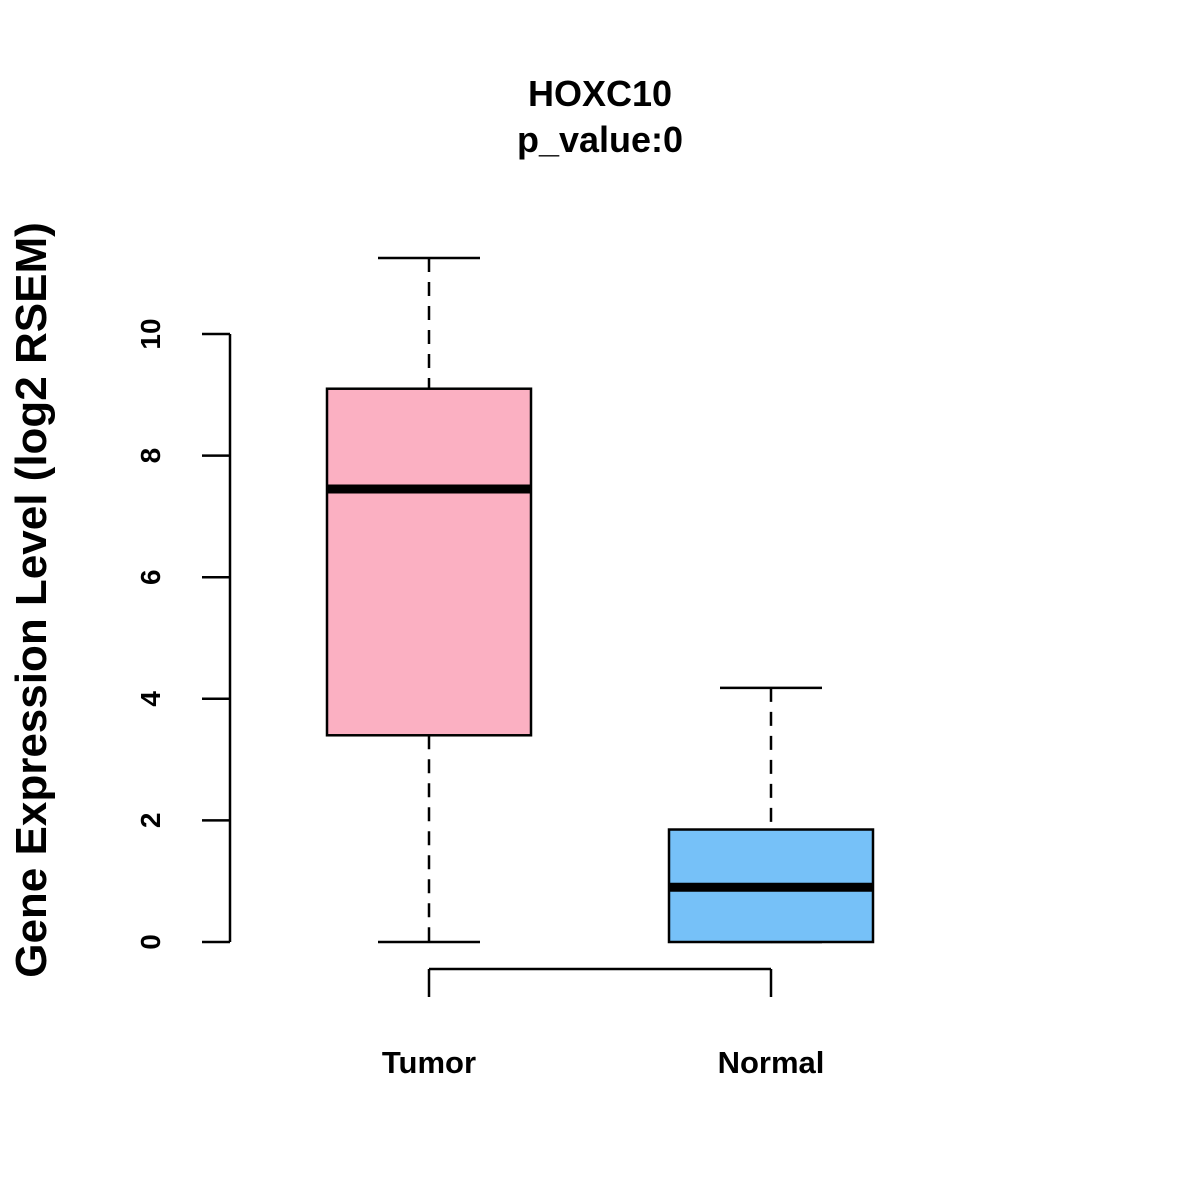 The height and width of the screenshot is (1200, 1200). Describe the element at coordinates (150, 577) in the screenshot. I see `y-tick-label: 6` at that location.